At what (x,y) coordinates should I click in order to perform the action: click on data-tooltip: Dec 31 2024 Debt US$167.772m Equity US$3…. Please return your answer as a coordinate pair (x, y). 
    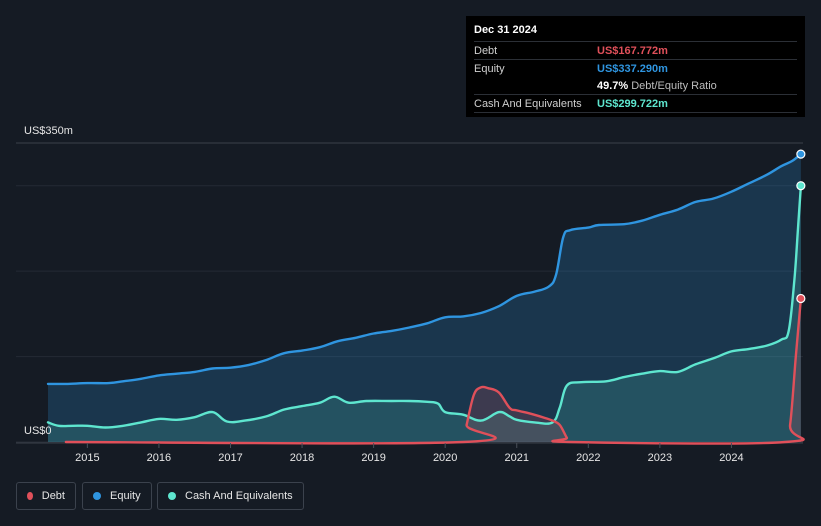
    Looking at the image, I should click on (635, 66).